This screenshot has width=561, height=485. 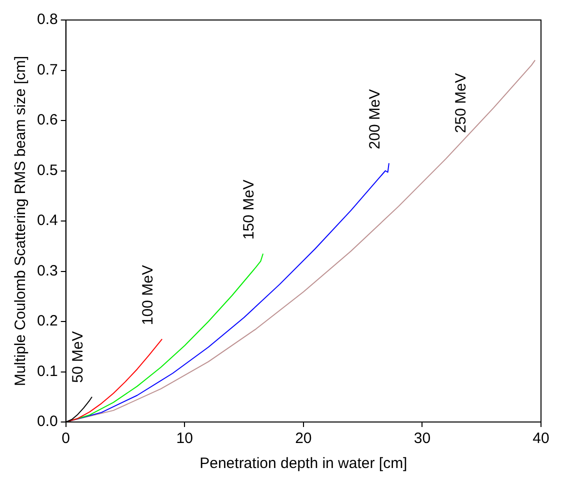 I want to click on y-tick-label: 0.8, so click(x=47, y=19).